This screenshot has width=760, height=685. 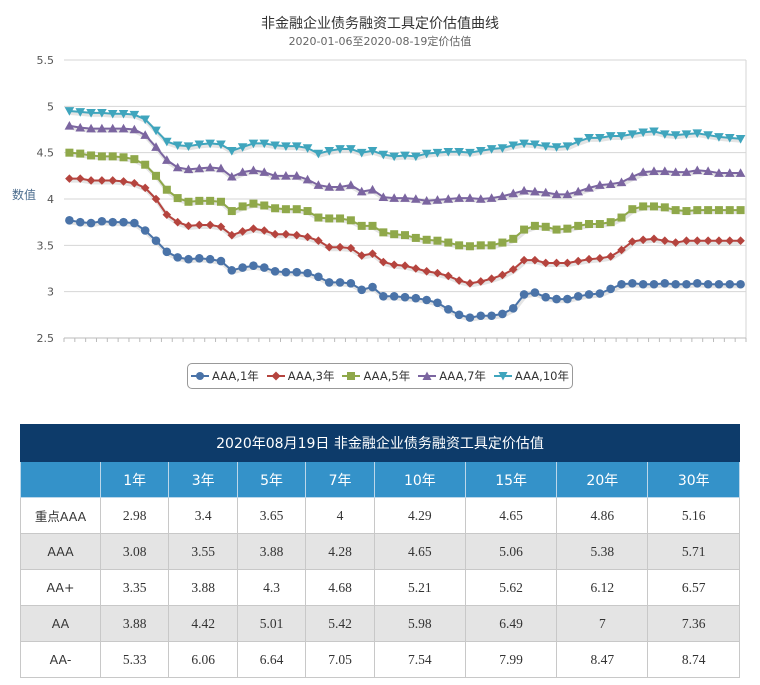 I want to click on legend-marker-diamond-icon, so click(x=275, y=376).